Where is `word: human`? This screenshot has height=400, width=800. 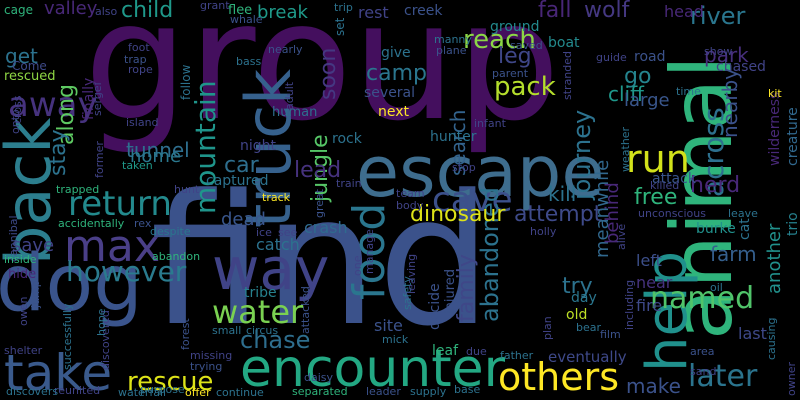 word: human is located at coordinates (295, 112).